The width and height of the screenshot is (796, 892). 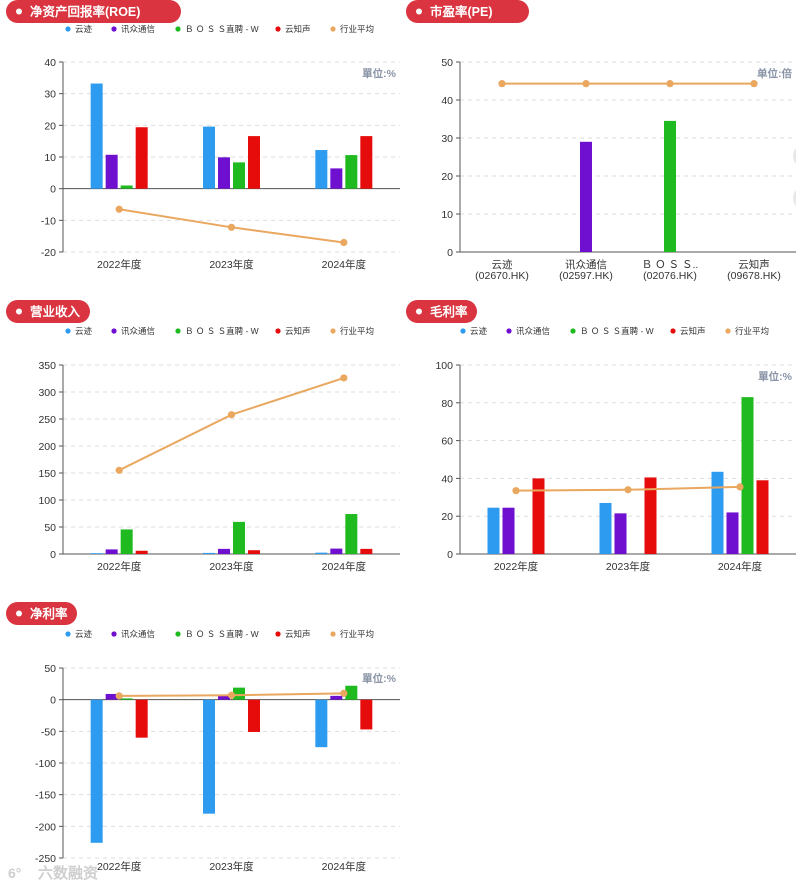 I want to click on revenue-axes: 0 50 100 150 200 250 300 350, so click(x=219, y=460).